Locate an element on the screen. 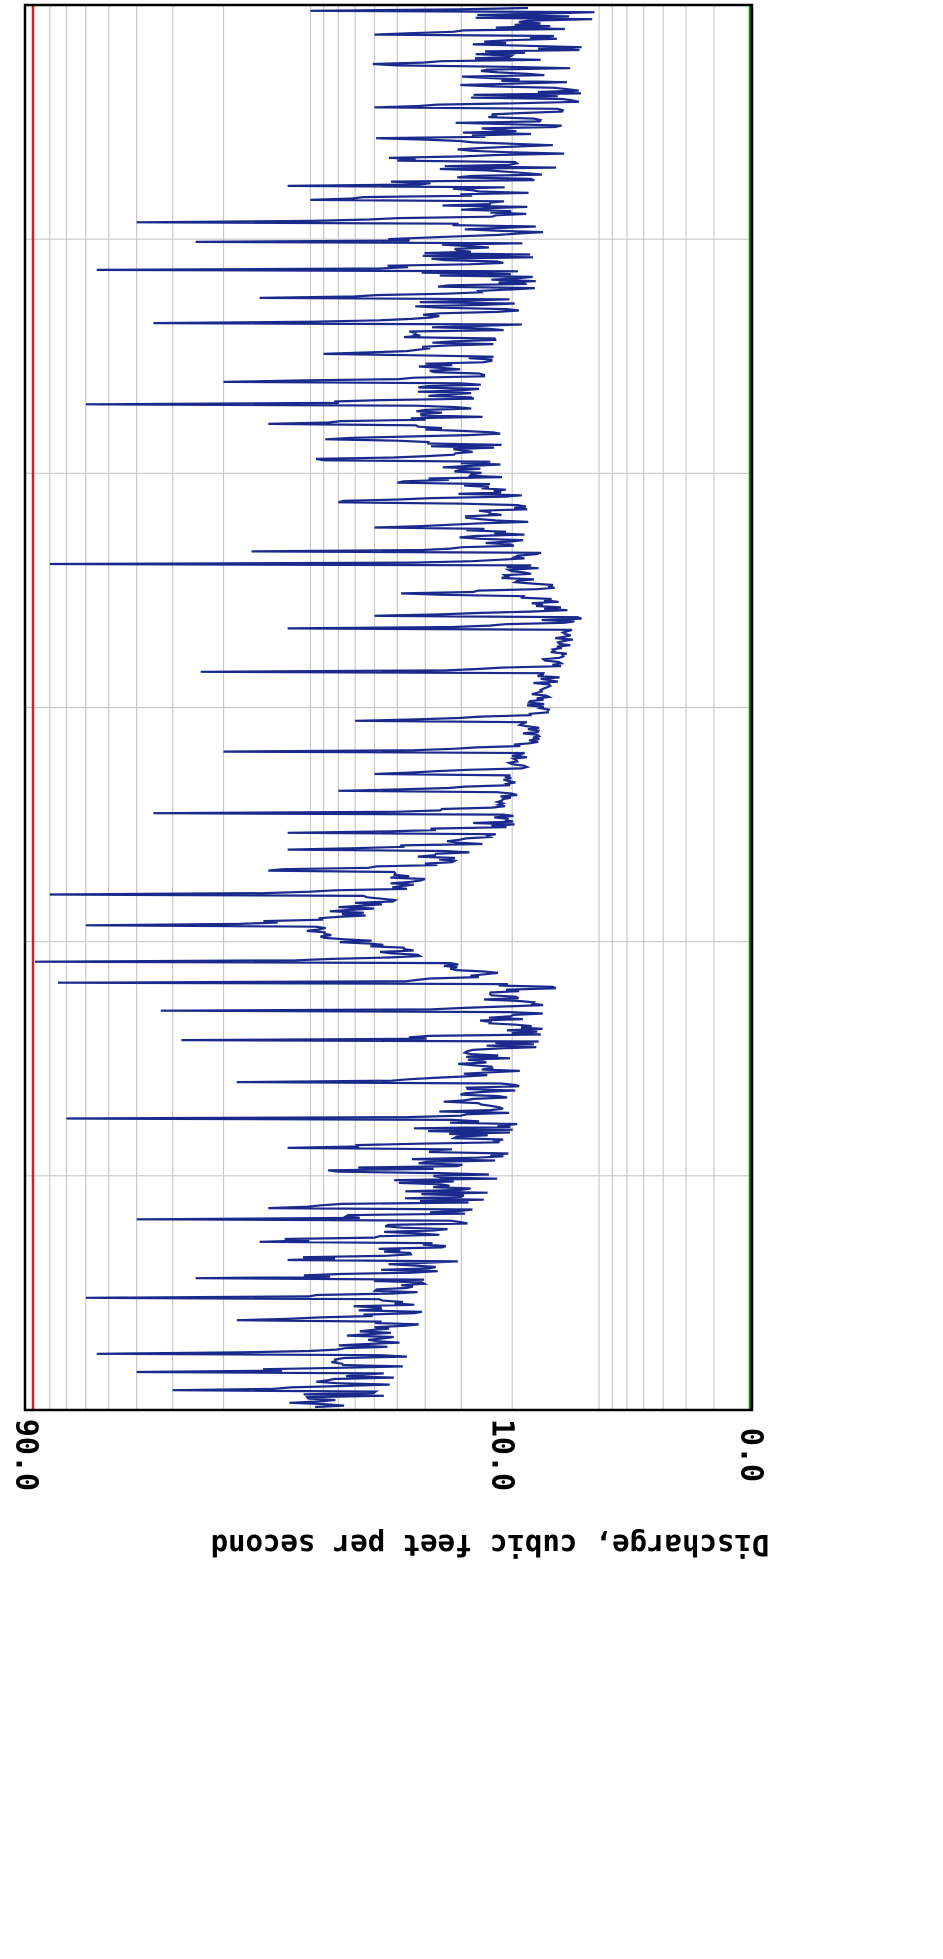 The height and width of the screenshot is (1959, 943). y-axis-title: Discharge, cubic feet per second is located at coordinates (490, 1545).